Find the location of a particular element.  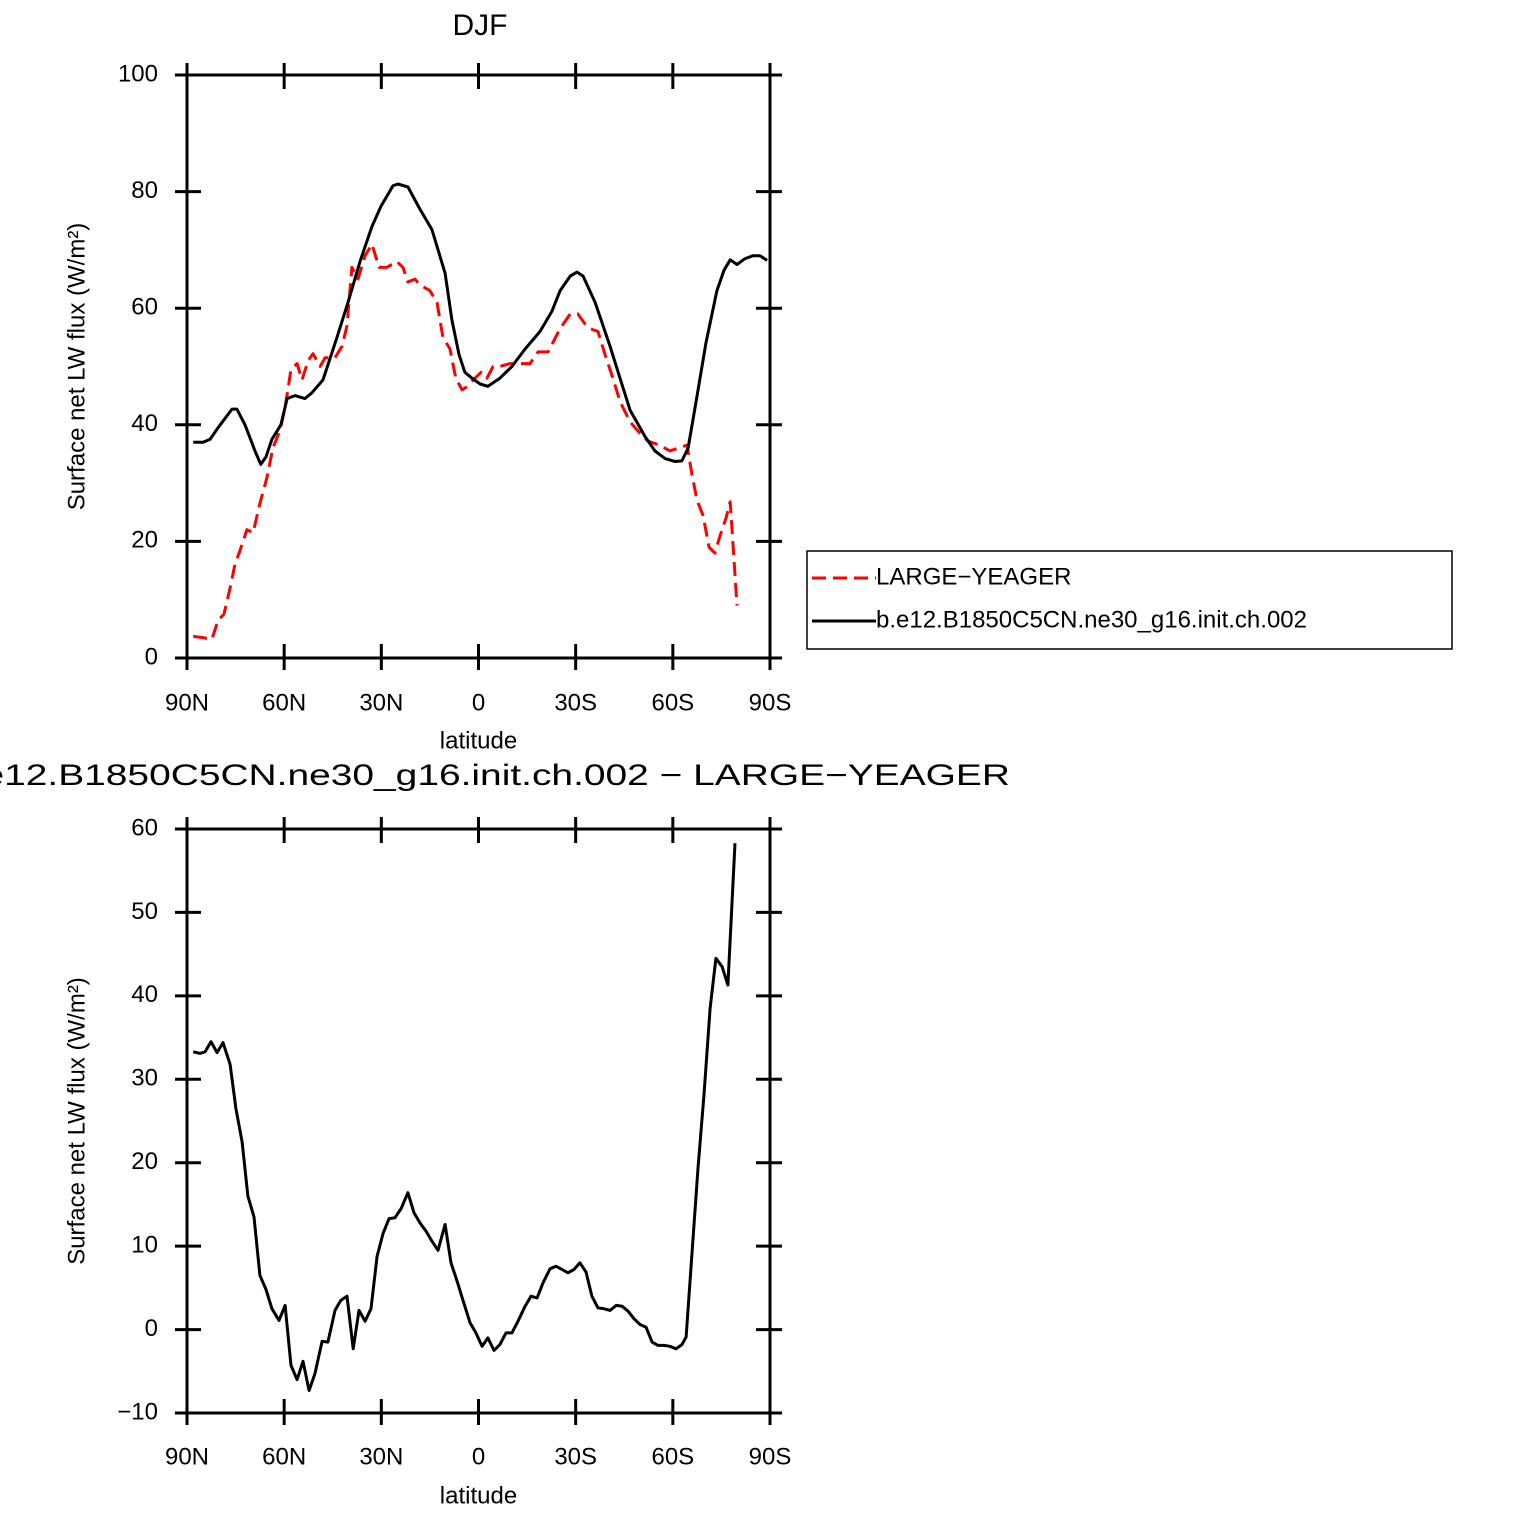

y-tick-label: 30 is located at coordinates (144, 1078).